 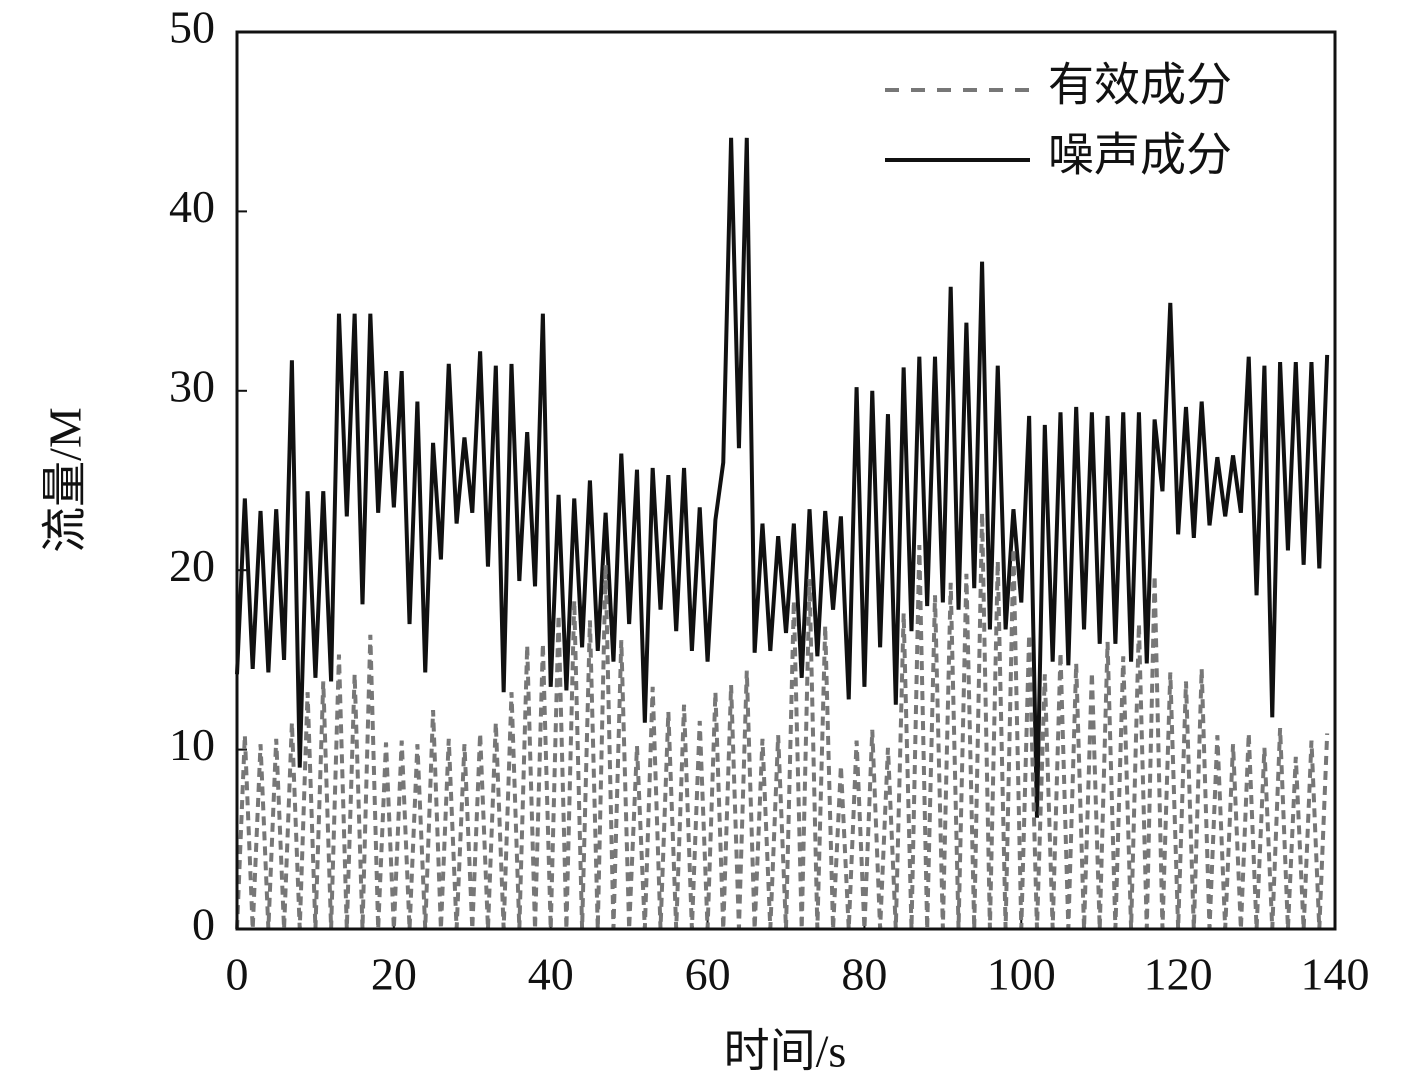 I want to click on y-tick-label: 40, so click(x=192, y=206).